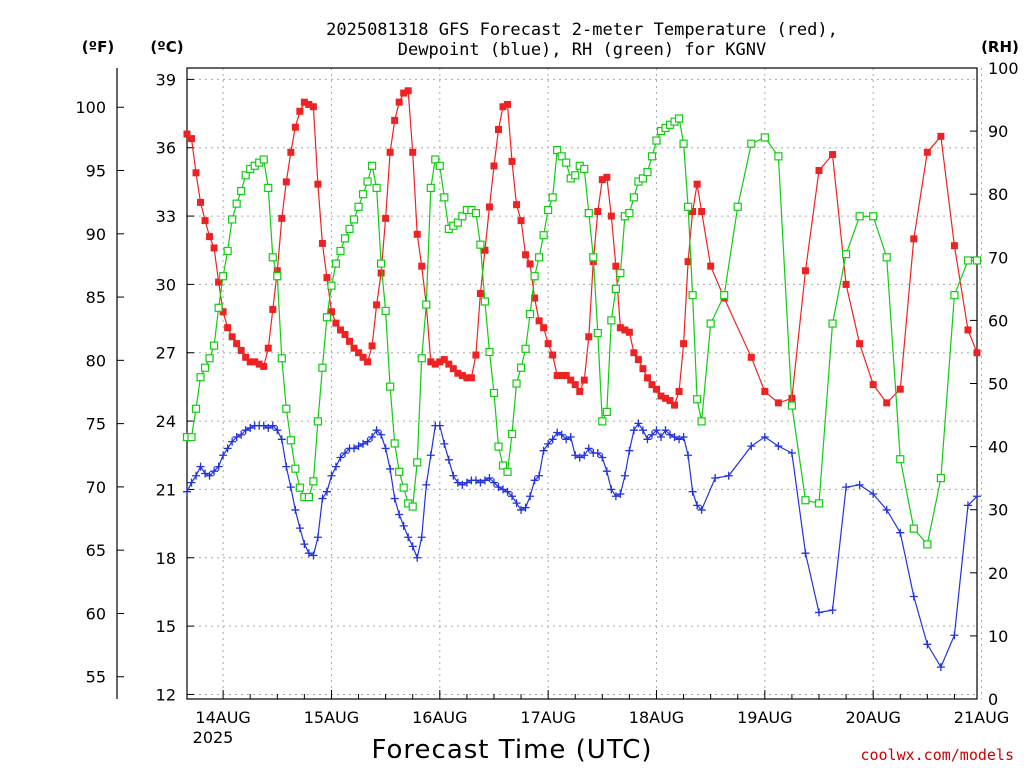  I want to click on fahrenheit-tick-label: 90, so click(96, 234).